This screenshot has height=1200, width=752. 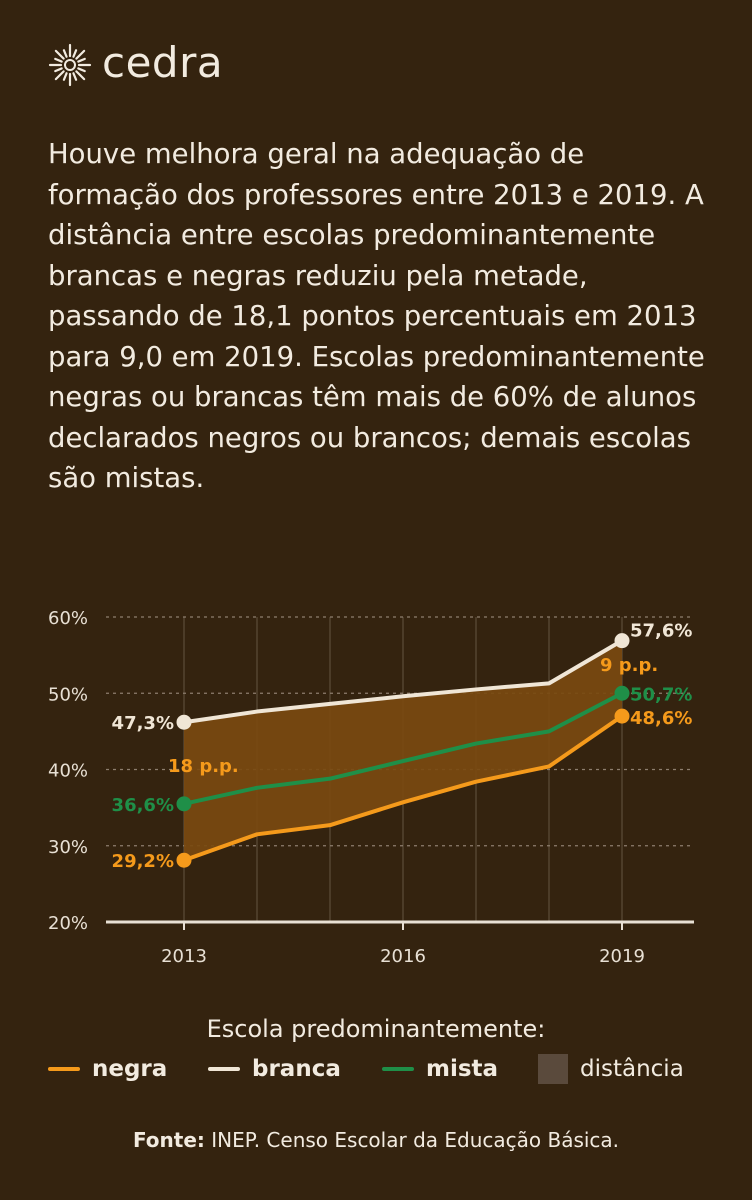 I want to click on point-mista-end, so click(x=622, y=693).